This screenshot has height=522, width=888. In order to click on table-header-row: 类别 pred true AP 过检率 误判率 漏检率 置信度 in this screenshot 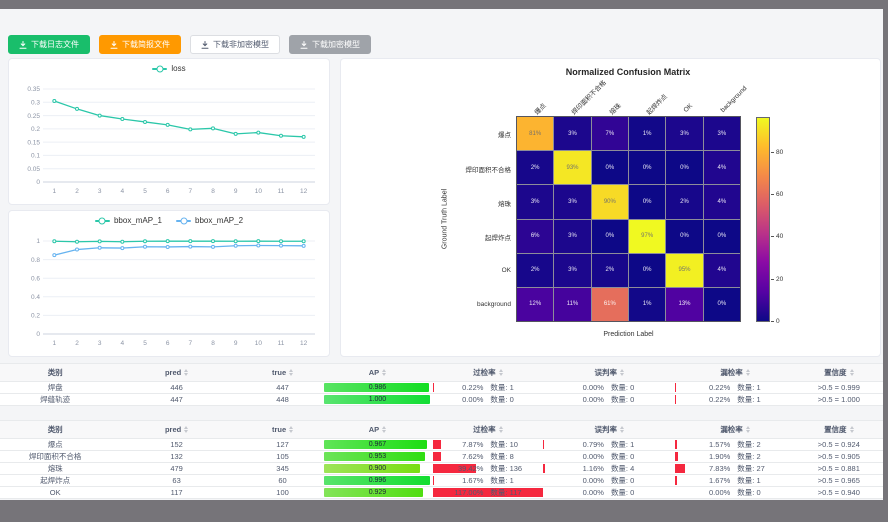, I will do `click(441, 373)`.